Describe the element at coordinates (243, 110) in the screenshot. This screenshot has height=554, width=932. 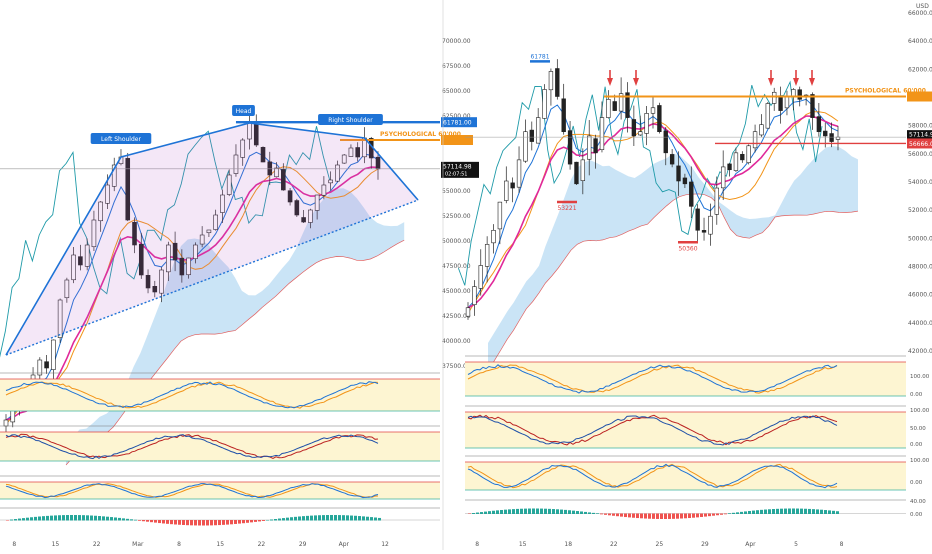
I see `pattern-label-box` at that location.